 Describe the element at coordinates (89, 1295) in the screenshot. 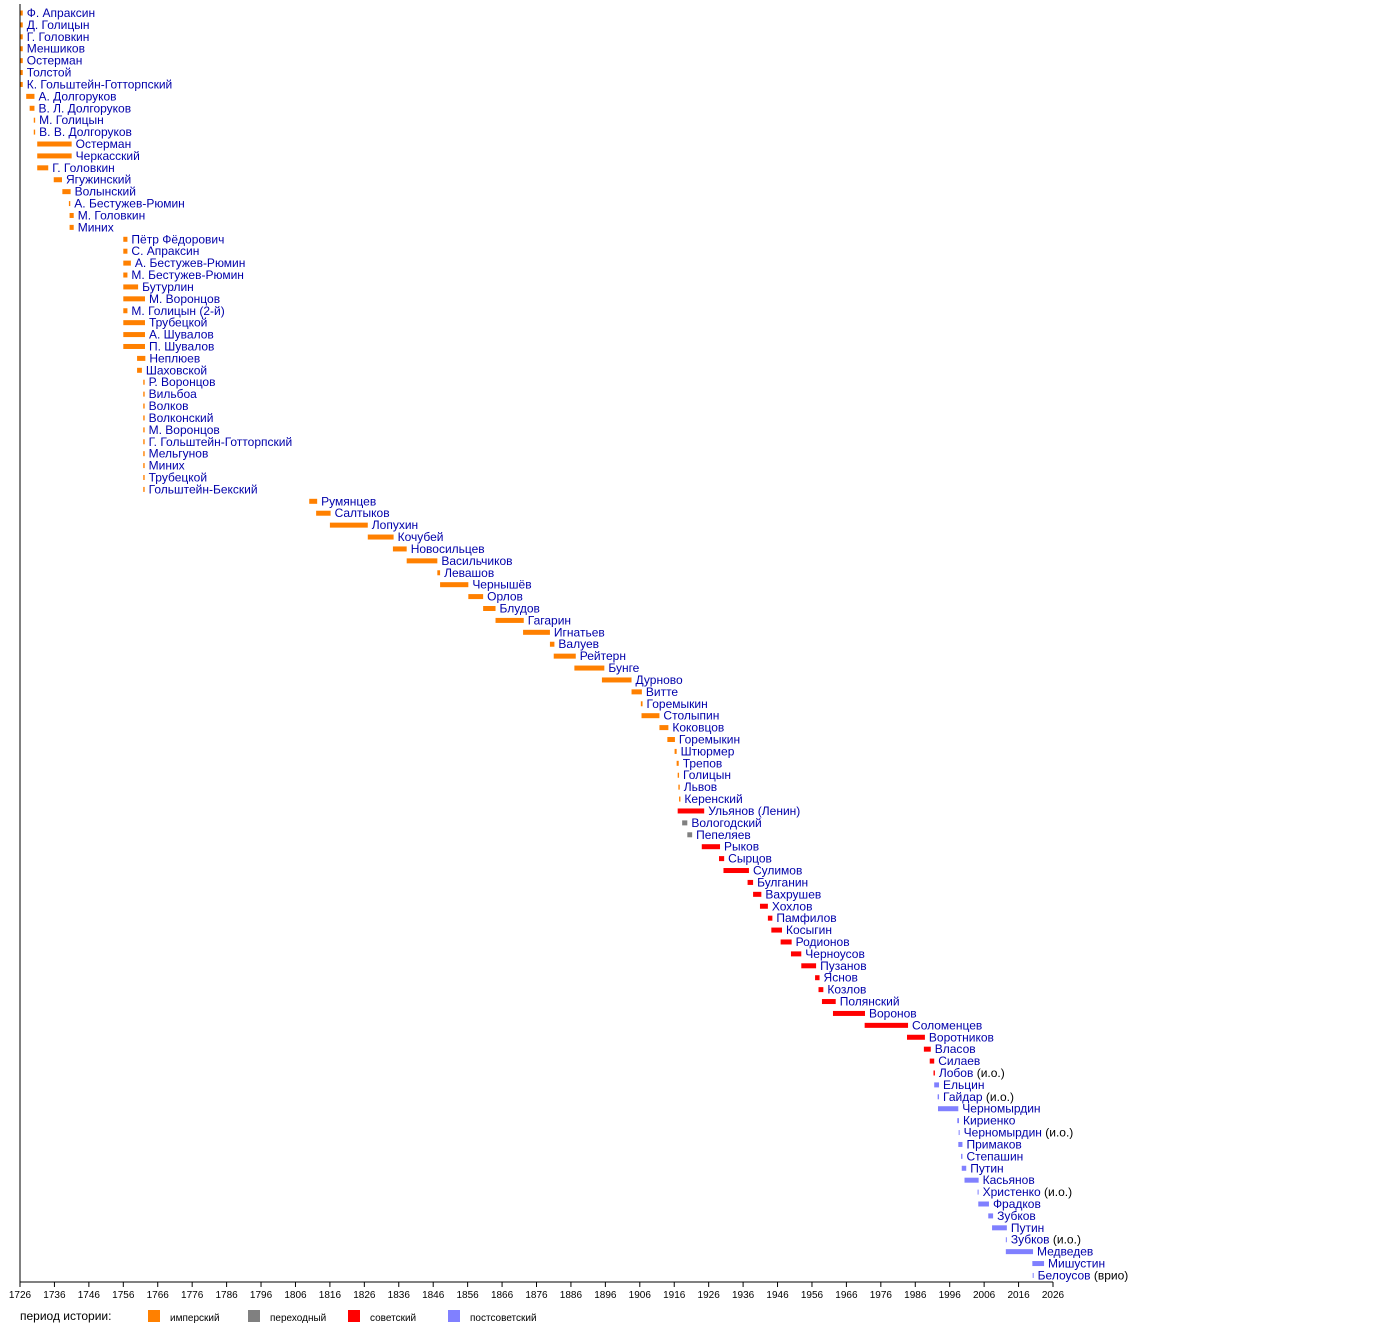

I see `x-tick-label-2: 1746` at that location.